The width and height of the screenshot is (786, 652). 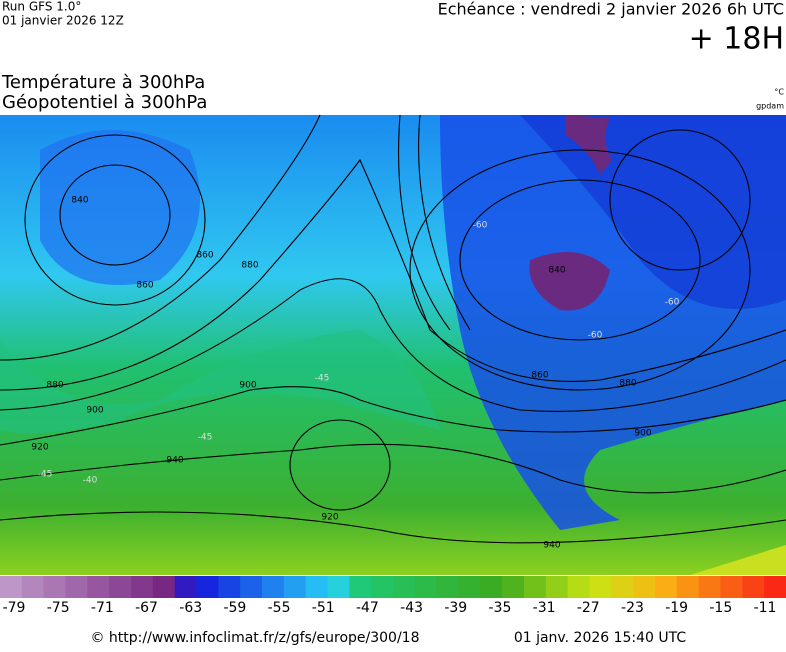 I want to click on legend-label: -19, so click(x=676, y=608).